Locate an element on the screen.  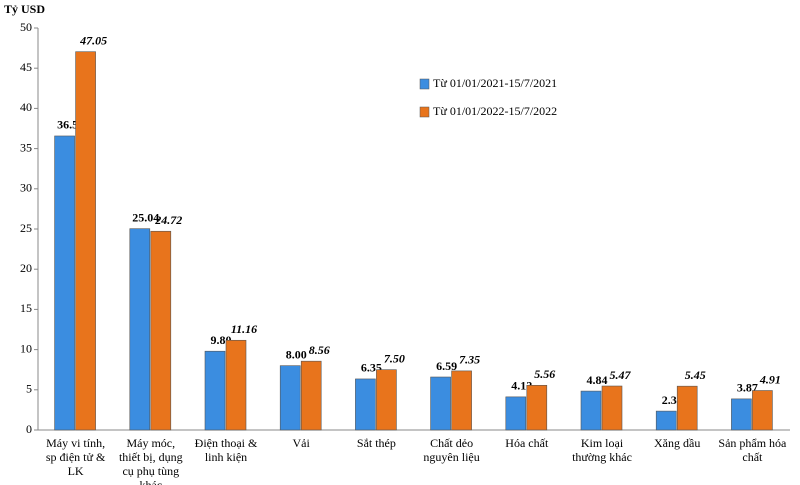
value-label: 4.84 is located at coordinates (597, 380).